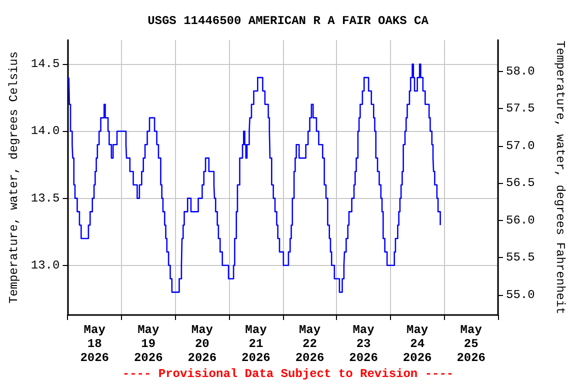  Describe the element at coordinates (45, 64) in the screenshot. I see `y-tick-label: 14.5` at that location.